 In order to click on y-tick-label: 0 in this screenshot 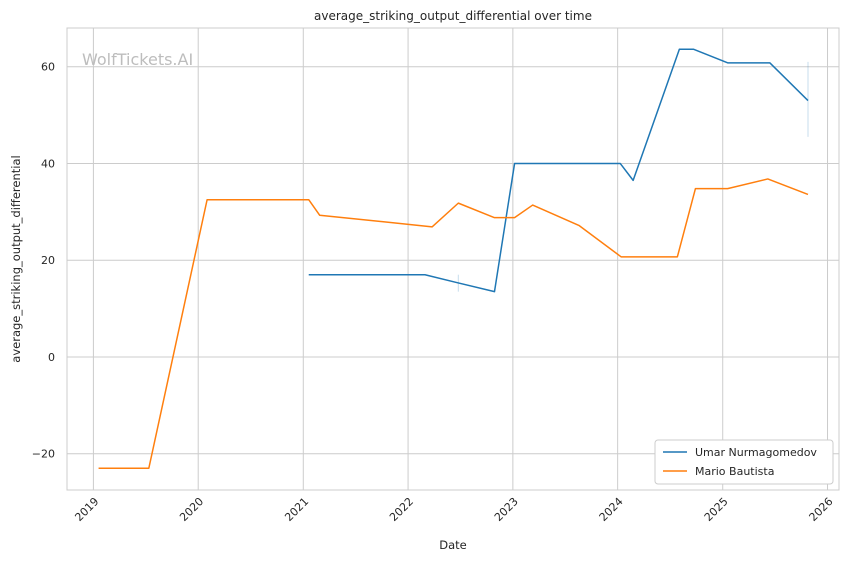, I will do `click(51, 357)`.